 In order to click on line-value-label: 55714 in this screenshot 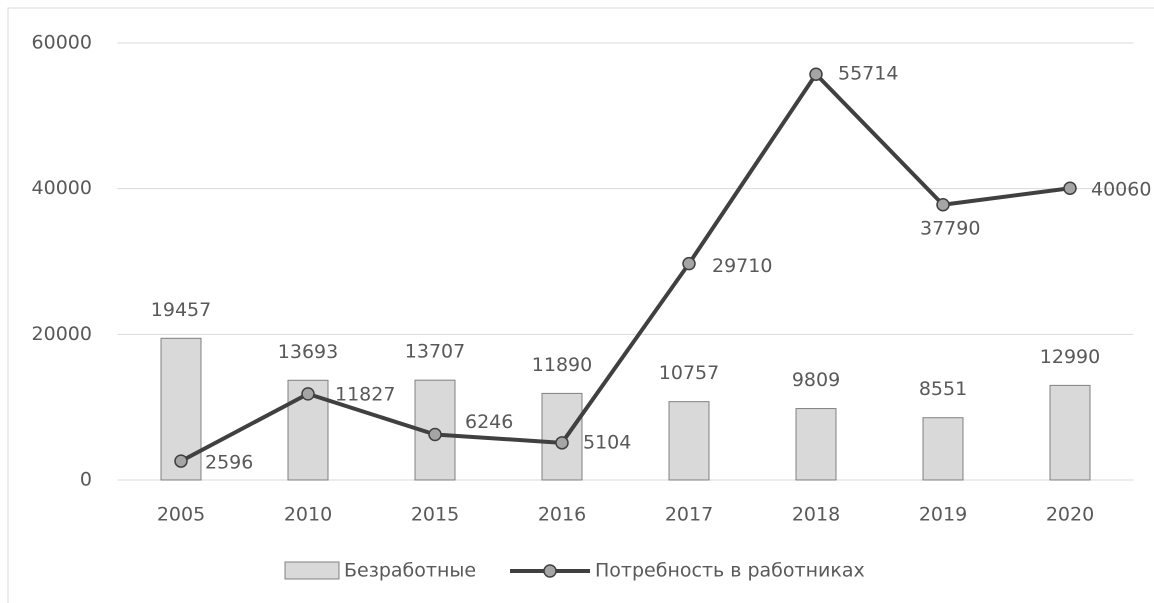, I will do `click(868, 74)`.